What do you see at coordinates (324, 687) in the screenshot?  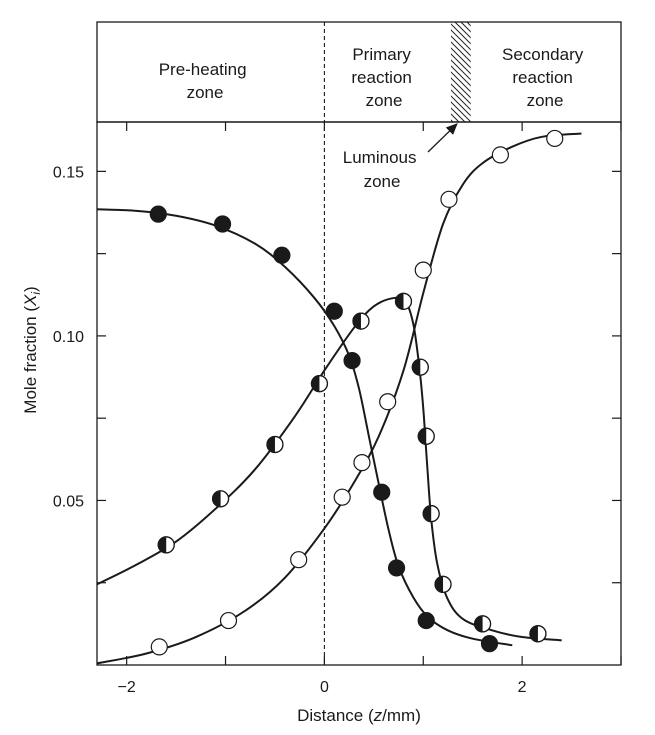 I see `x-tick-label: 0` at bounding box center [324, 687].